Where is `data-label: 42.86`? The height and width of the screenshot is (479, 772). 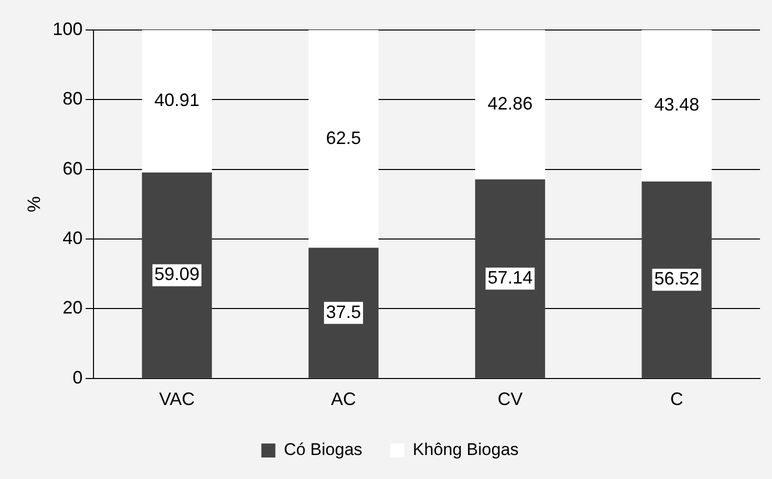 data-label: 42.86 is located at coordinates (510, 104).